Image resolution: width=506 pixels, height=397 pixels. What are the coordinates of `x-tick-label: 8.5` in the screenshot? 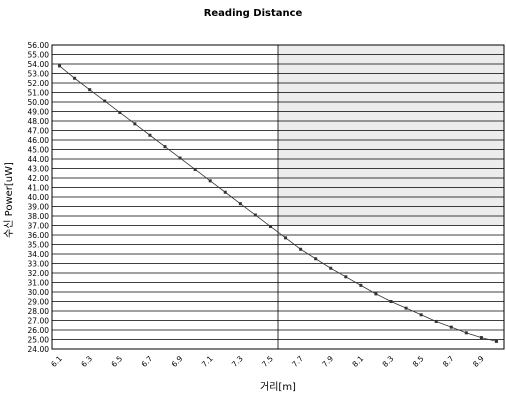 It's located at (418, 361).